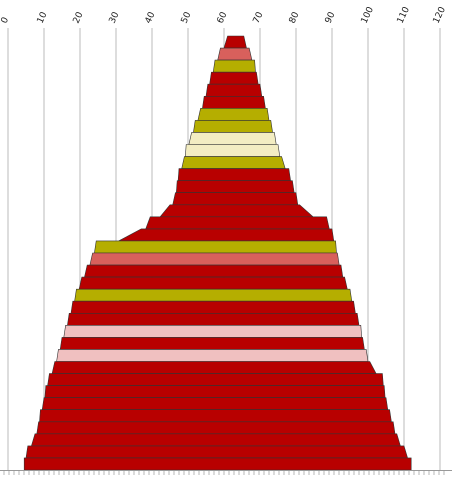 The width and height of the screenshot is (452, 477). I want to click on x-tick-label: 60, so click(223, 17).